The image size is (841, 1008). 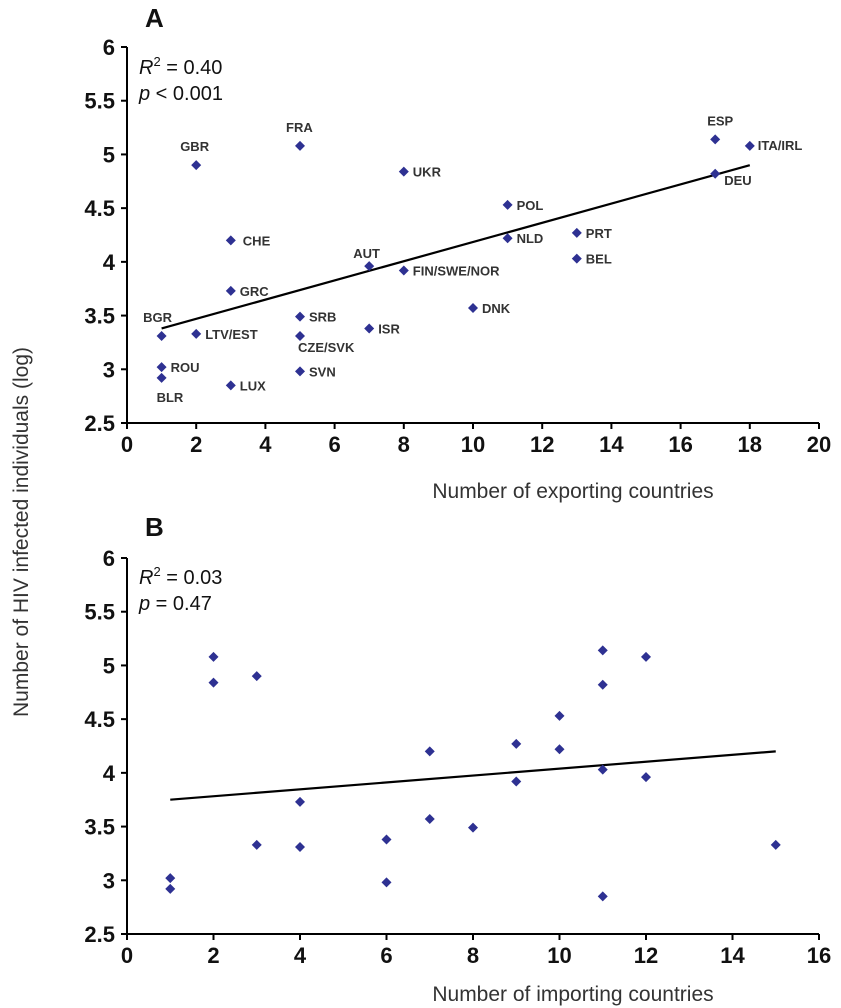 What do you see at coordinates (299, 127) in the screenshot?
I see `point-label-fra: FRA` at bounding box center [299, 127].